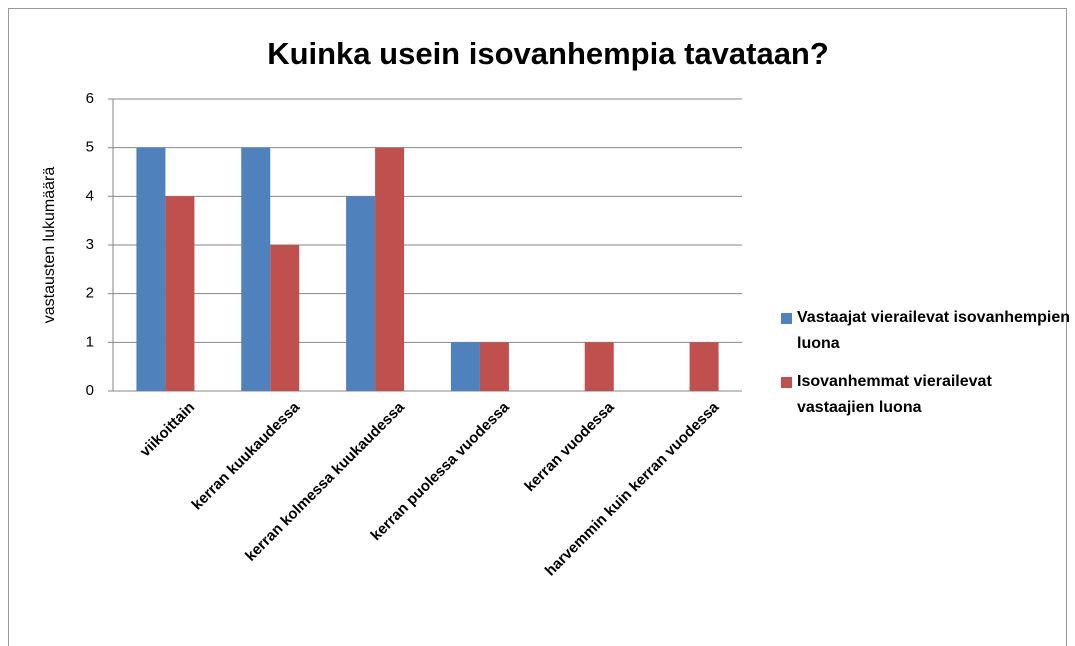 The width and height of the screenshot is (1075, 646). I want to click on y-tick-label: 4, so click(90, 195).